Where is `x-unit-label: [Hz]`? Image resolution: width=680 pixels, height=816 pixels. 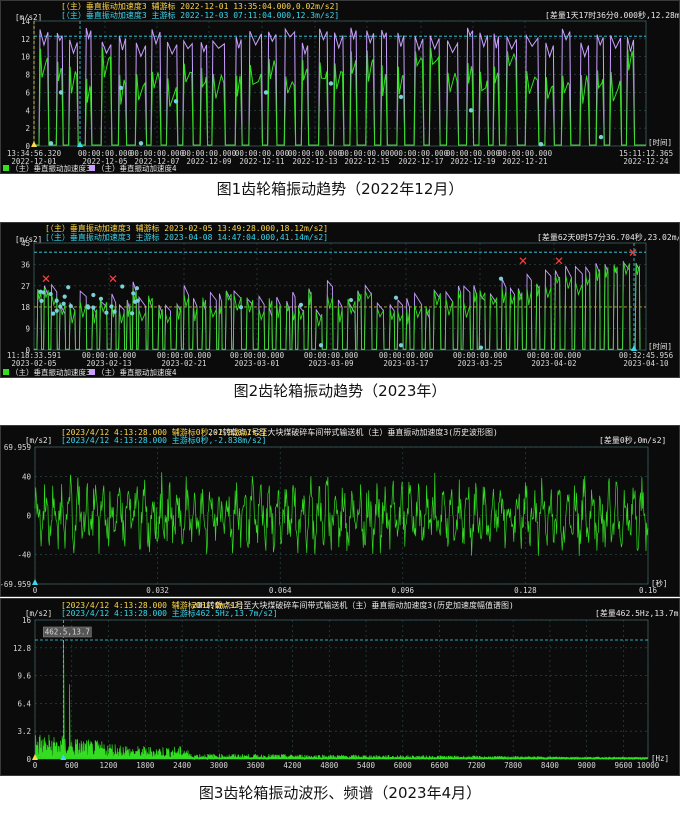
x-unit-label: [Hz] is located at coordinates (660, 758).